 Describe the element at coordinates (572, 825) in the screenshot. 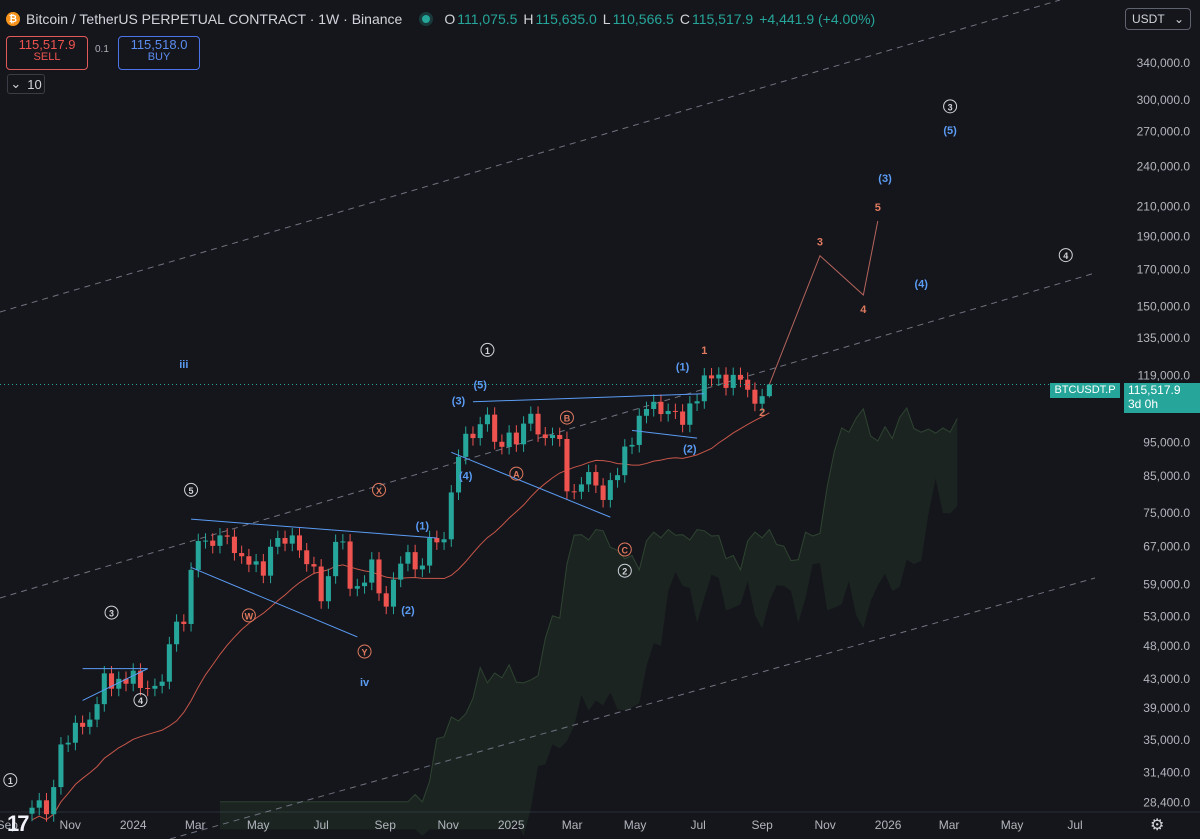

I see `x-tick-label: Mar` at that location.